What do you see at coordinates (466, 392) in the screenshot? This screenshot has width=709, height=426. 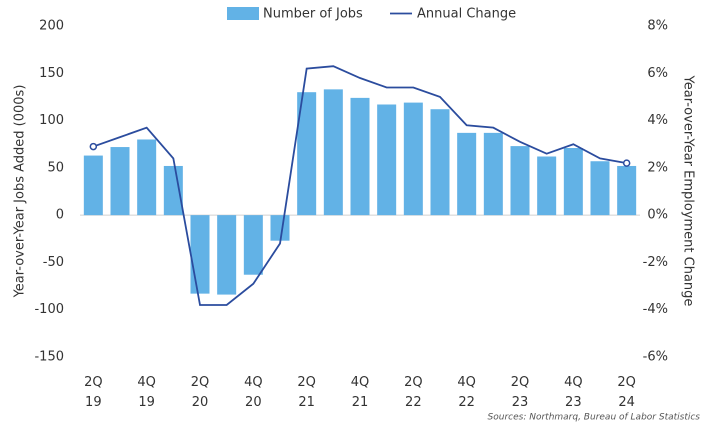 I see `x-tick-label: 4Q 22` at bounding box center [466, 392].